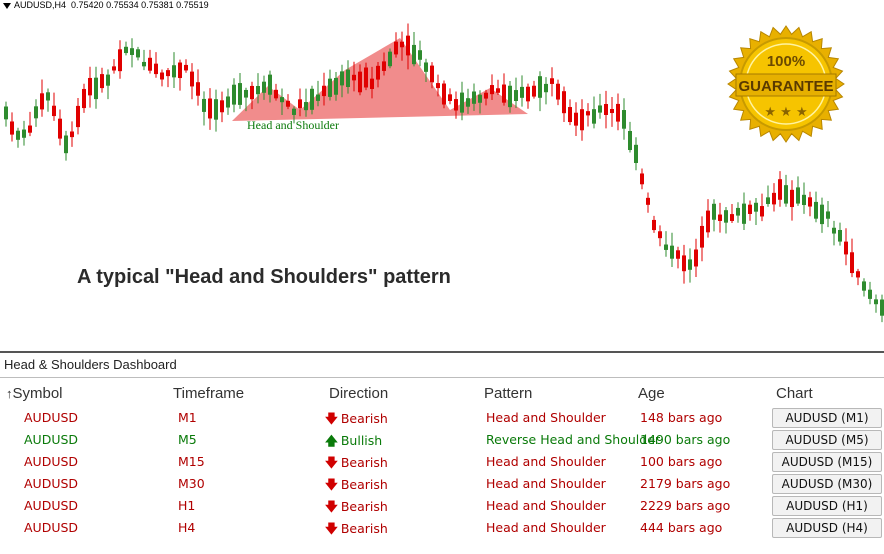 The height and width of the screenshot is (554, 884). I want to click on cell-direction: 🡇 Bearish, so click(356, 530).